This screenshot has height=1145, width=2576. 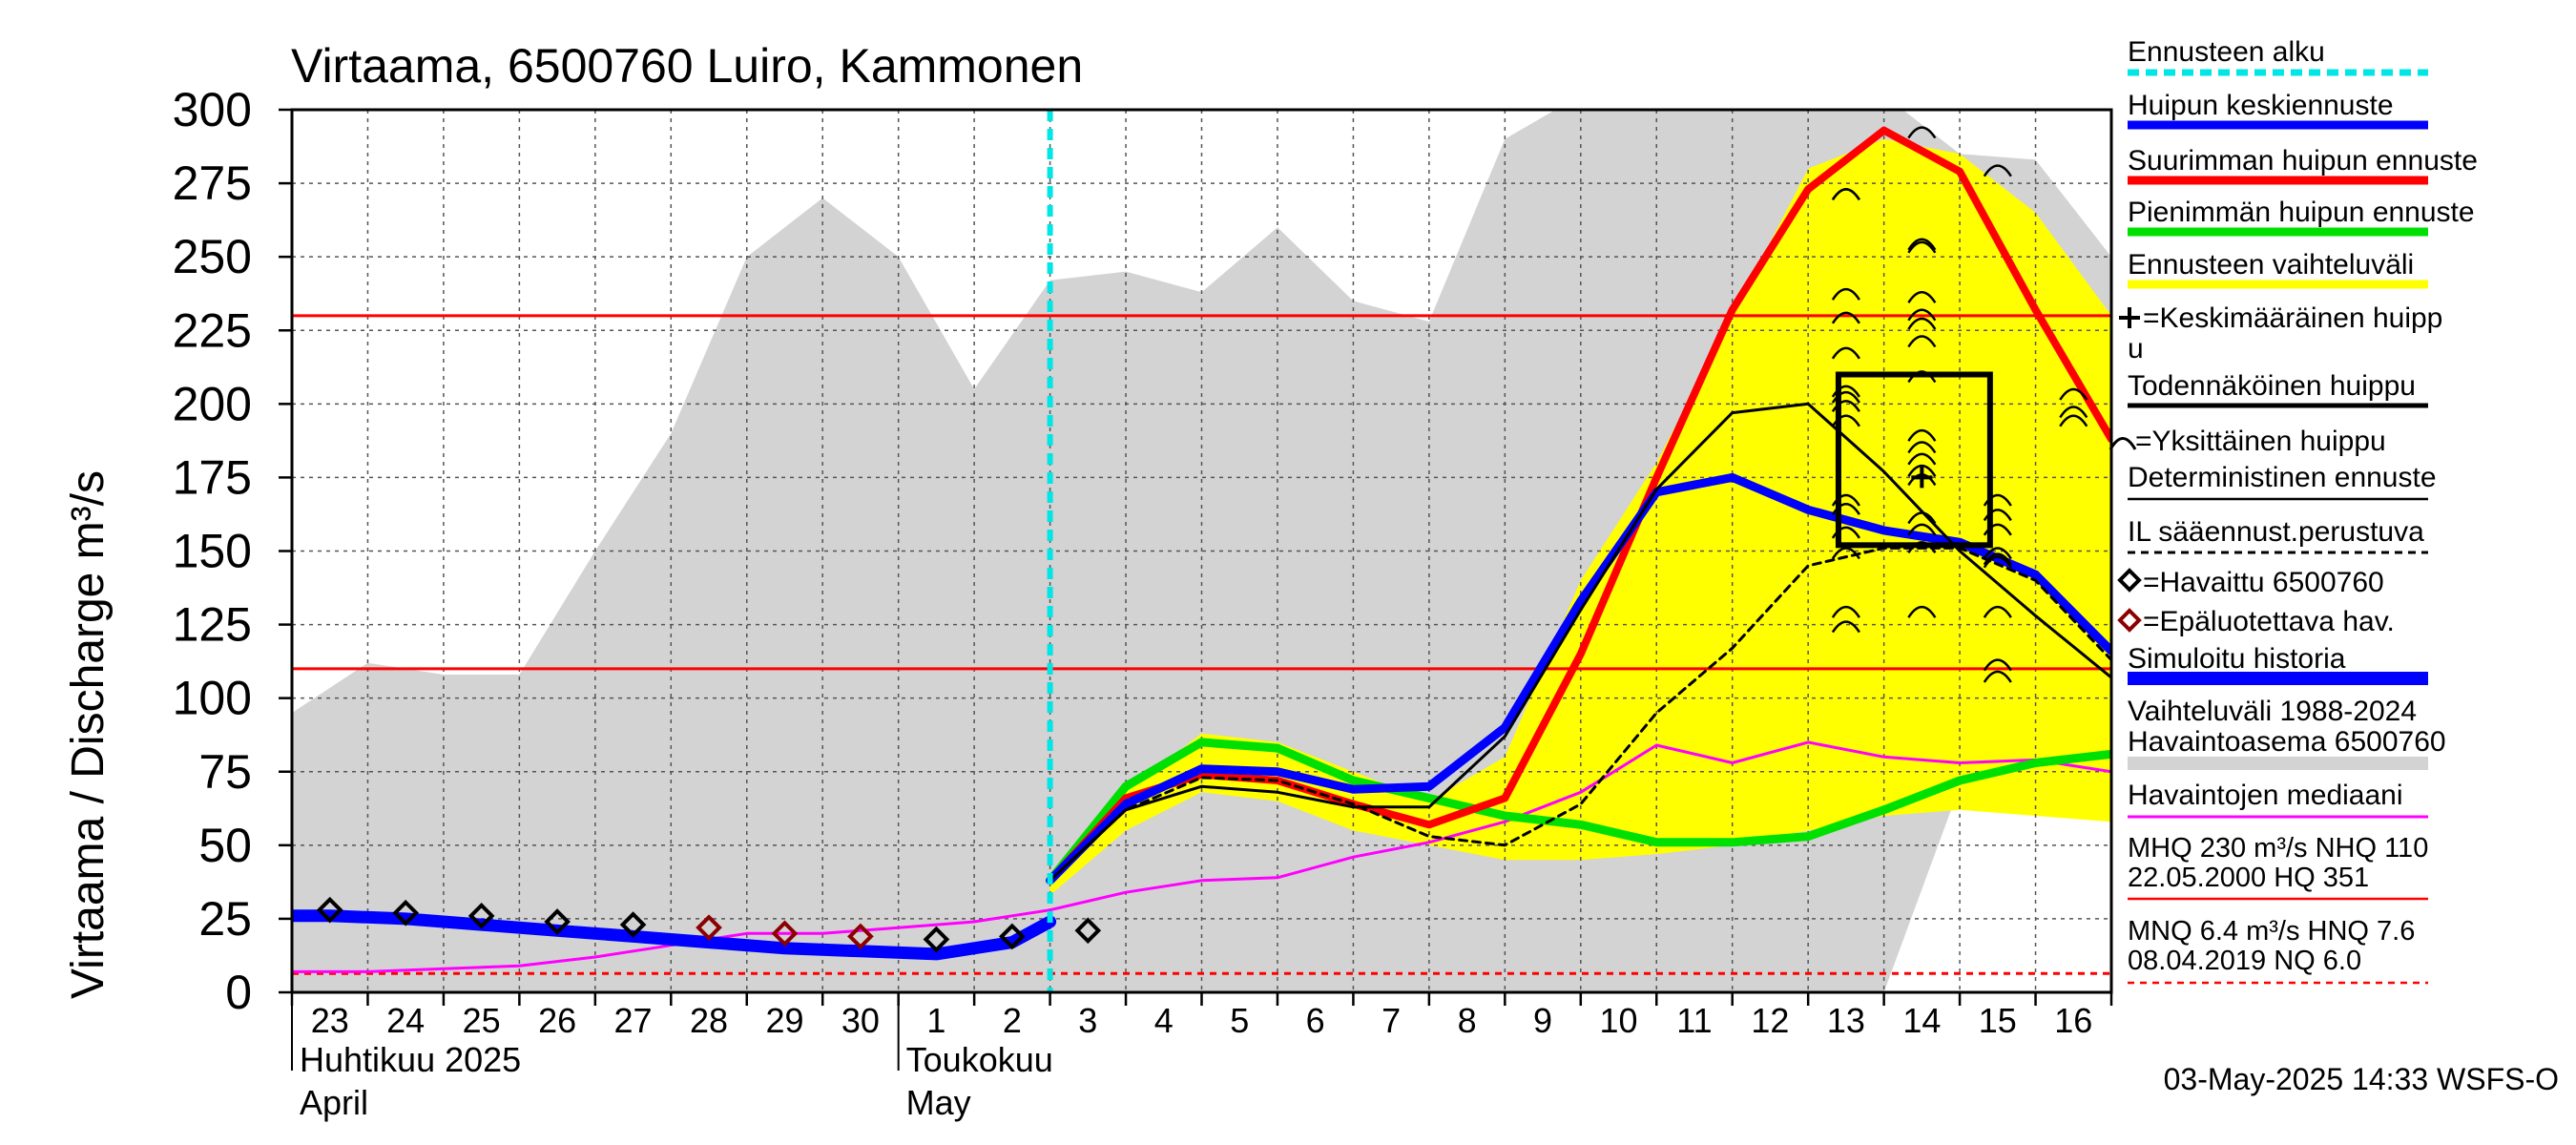 What do you see at coordinates (225, 919) in the screenshot?
I see `y-tick-label: 25` at bounding box center [225, 919].